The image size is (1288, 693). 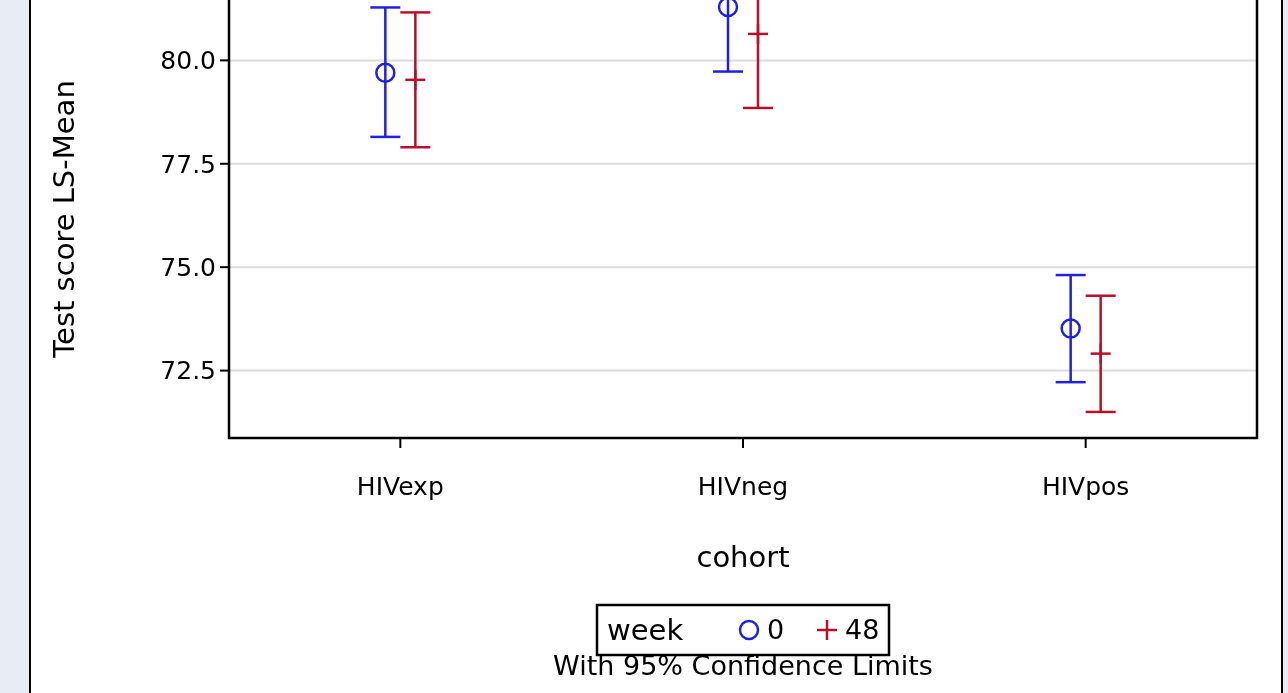 I want to click on x-tick-label: HIVneg, so click(x=743, y=486).